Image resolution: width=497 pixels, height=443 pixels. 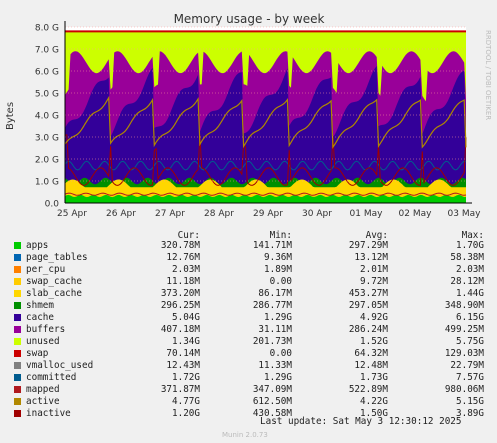 What do you see at coordinates (371, 365) in the screenshot?
I see `legend-value-avg: 12.48M` at bounding box center [371, 365].